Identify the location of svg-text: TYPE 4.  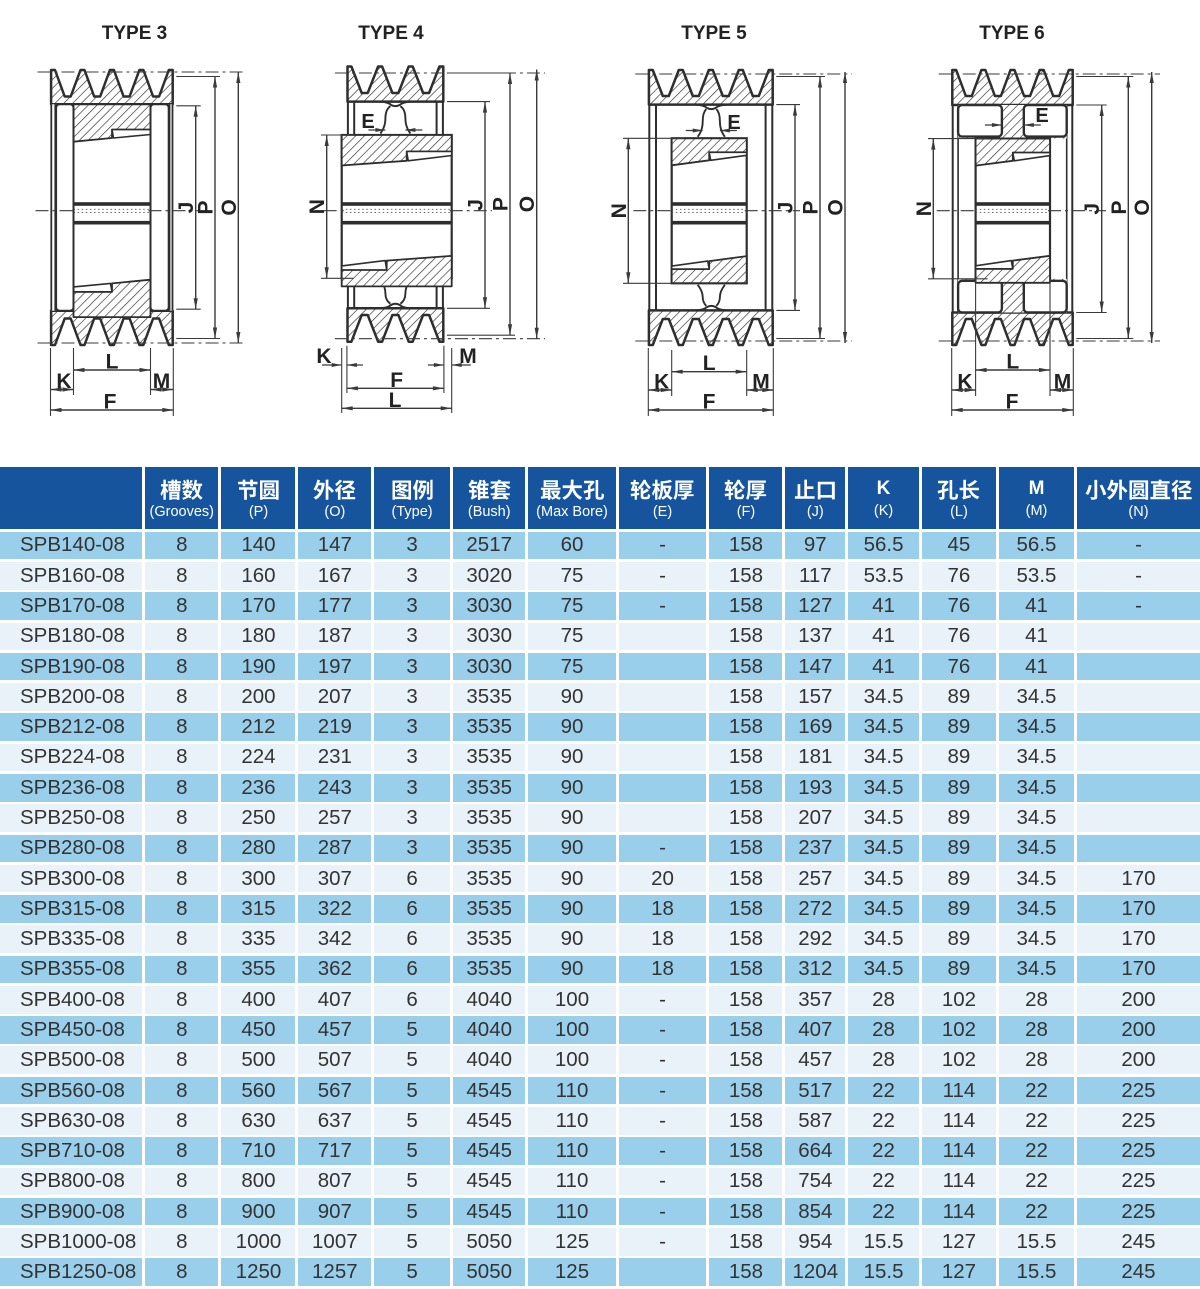
(391, 33).